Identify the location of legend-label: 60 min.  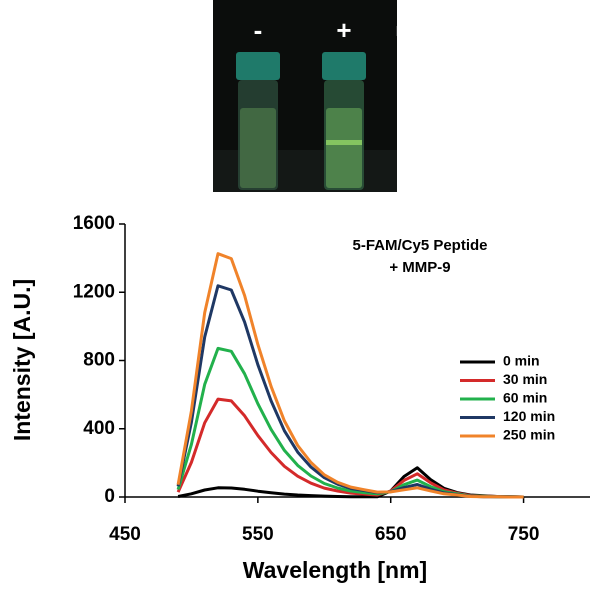
(525, 398).